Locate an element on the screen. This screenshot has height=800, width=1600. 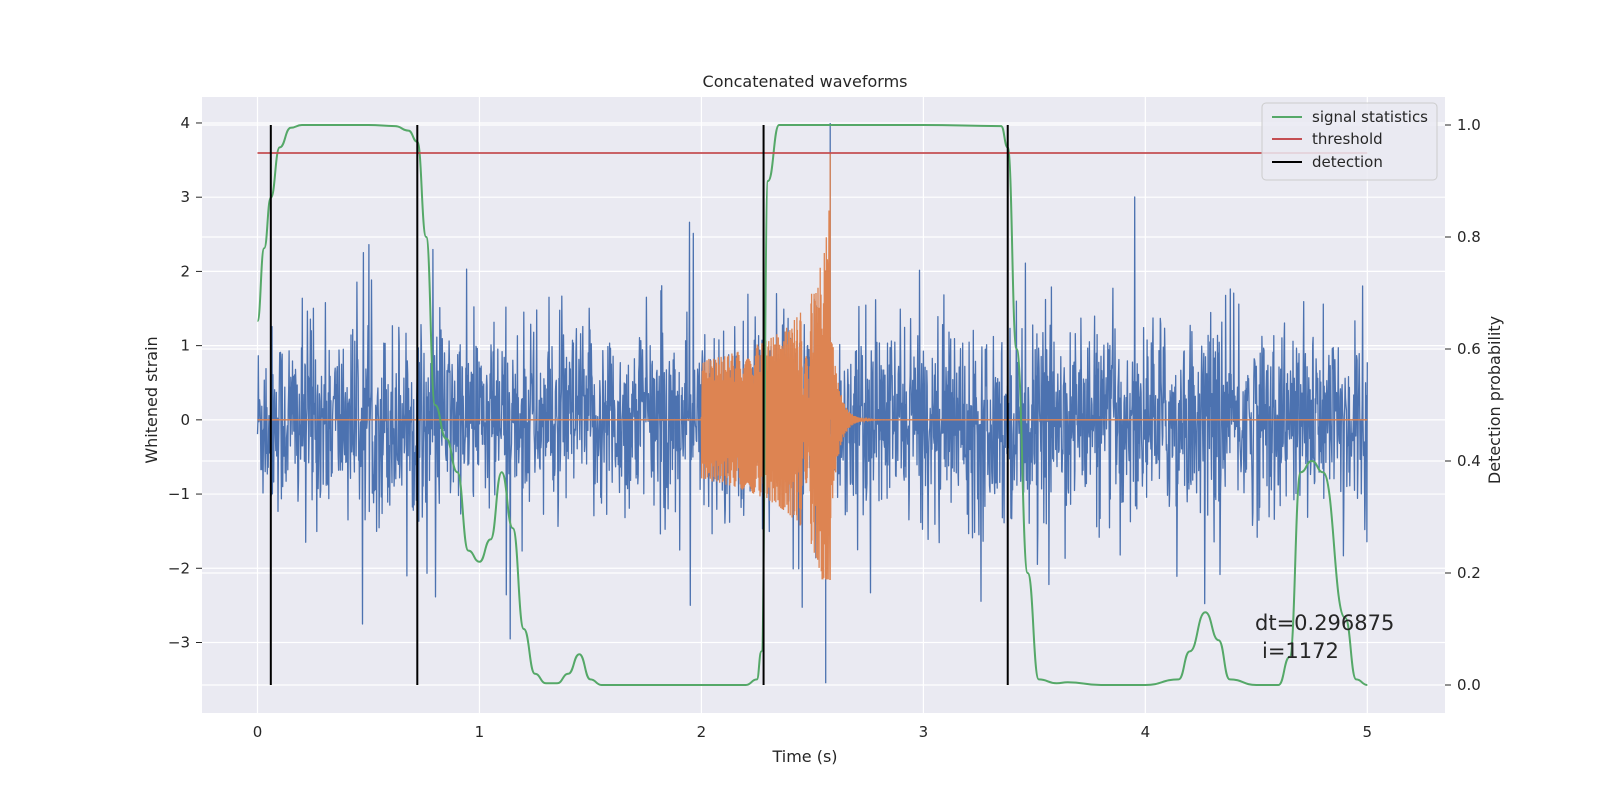
y-axis-label-right: Detection probability is located at coordinates (1494, 400).